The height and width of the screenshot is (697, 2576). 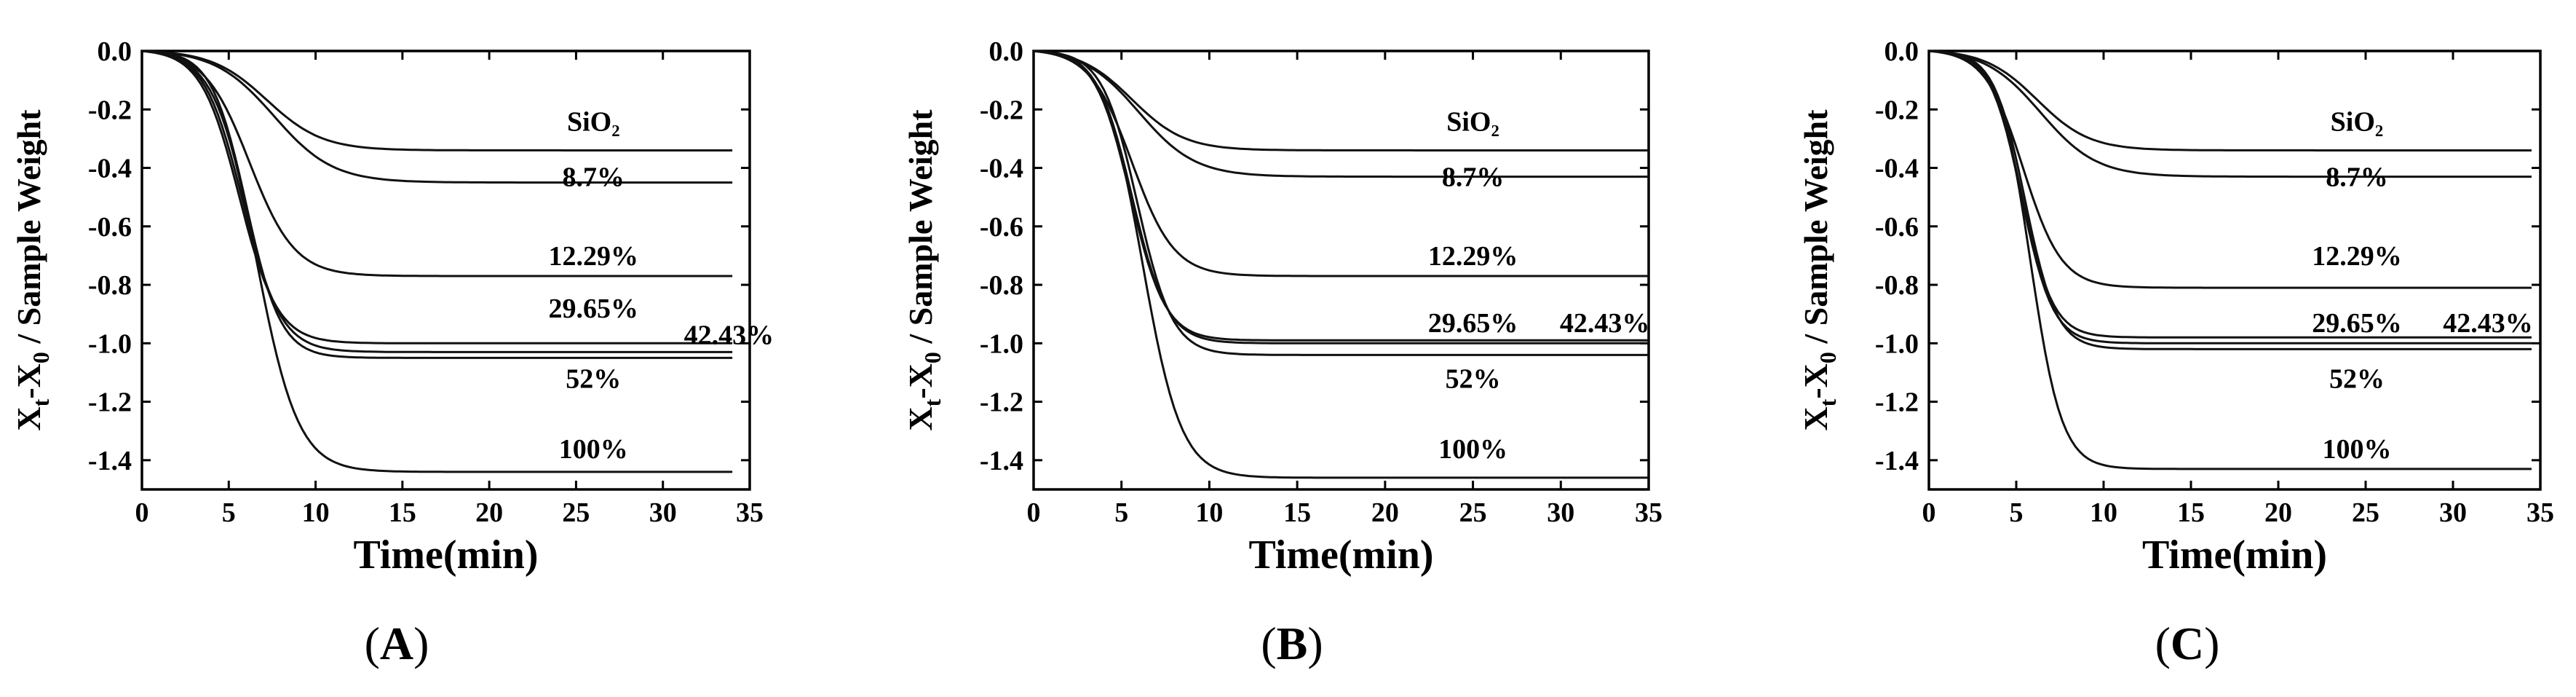 I want to click on caption-letter: B, so click(x=1292, y=643).